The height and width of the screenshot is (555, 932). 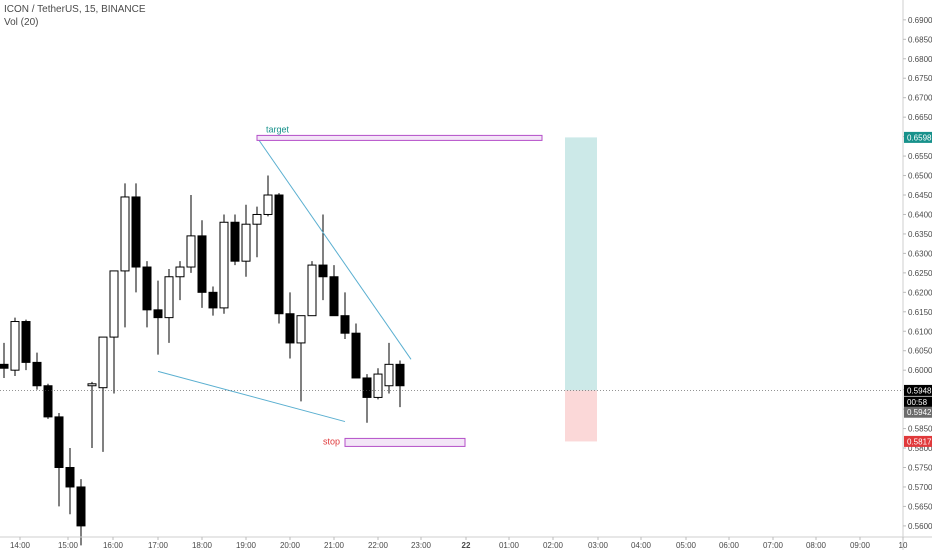 What do you see at coordinates (920, 156) in the screenshot?
I see `price-tick-label: 0.6550` at bounding box center [920, 156].